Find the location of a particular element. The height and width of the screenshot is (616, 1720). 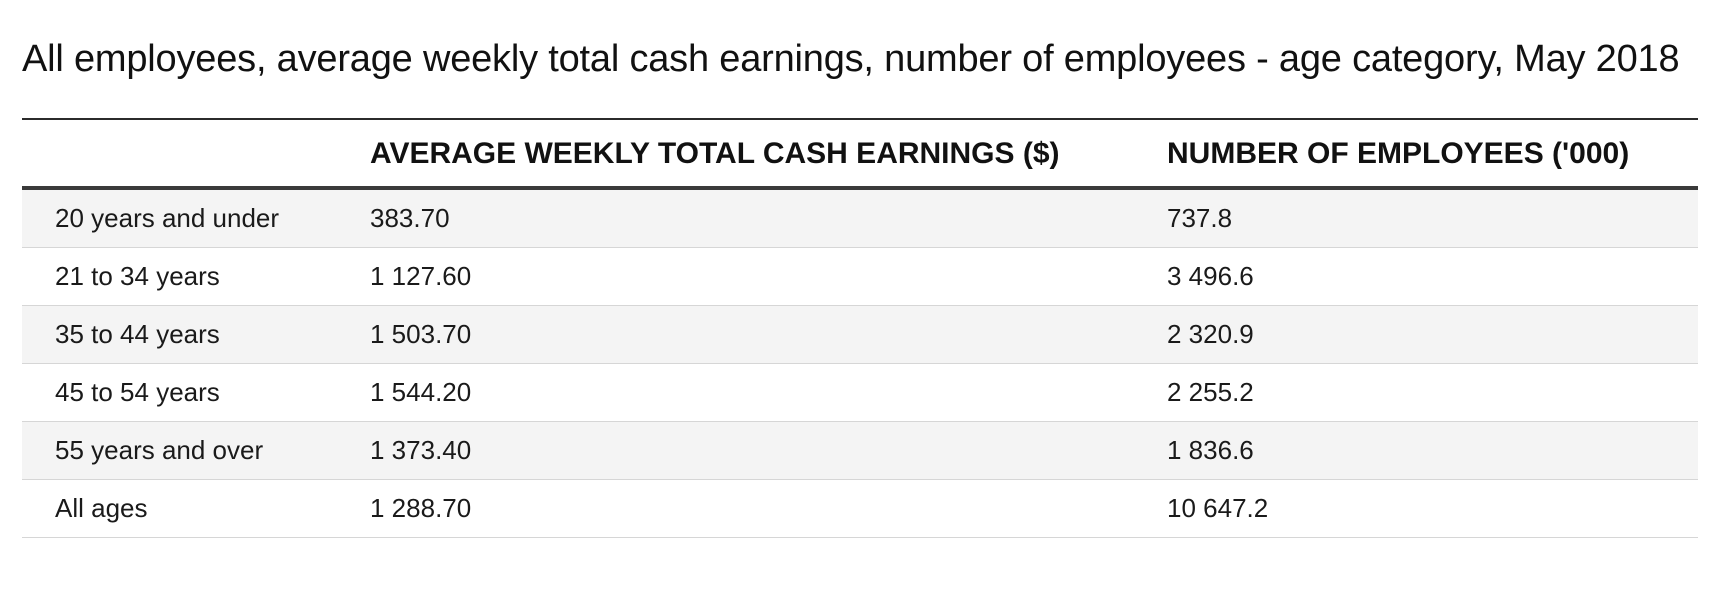

table-row: 45 to 54 years 1 544.20 2 255.2 is located at coordinates (860, 392).